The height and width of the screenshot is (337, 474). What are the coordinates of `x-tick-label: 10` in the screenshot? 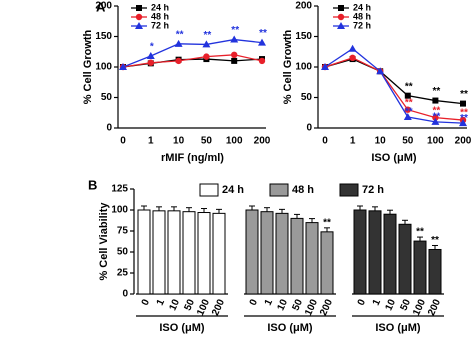 It's located at (390, 304).